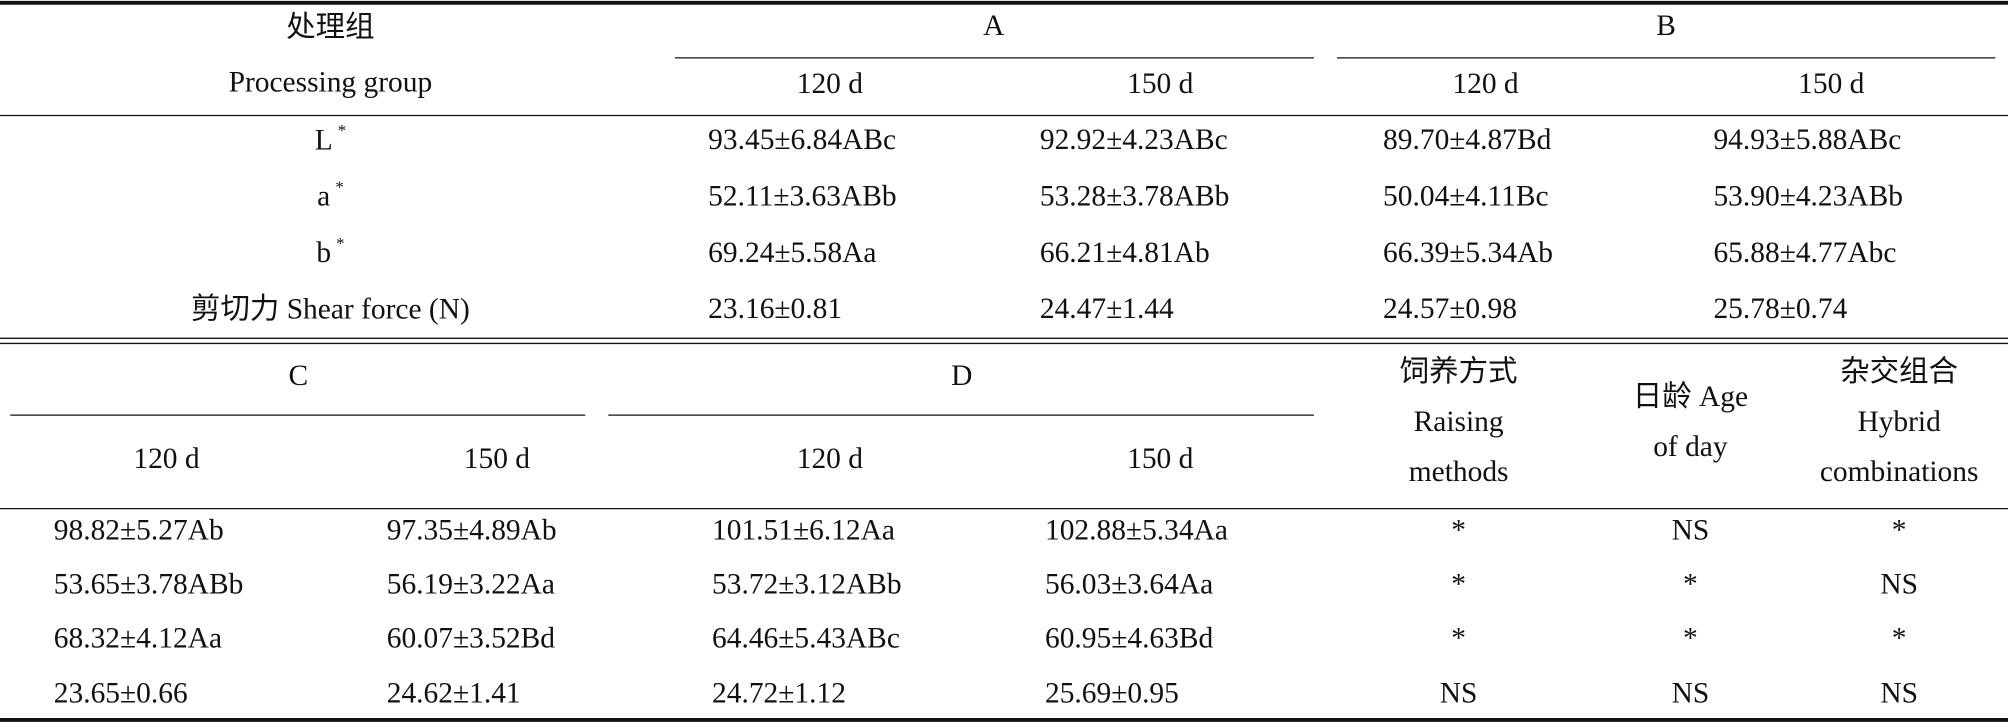 Image resolution: width=2008 pixels, height=724 pixels. What do you see at coordinates (1690, 396) in the screenshot?
I see `factor-header: 日龄 Age` at bounding box center [1690, 396].